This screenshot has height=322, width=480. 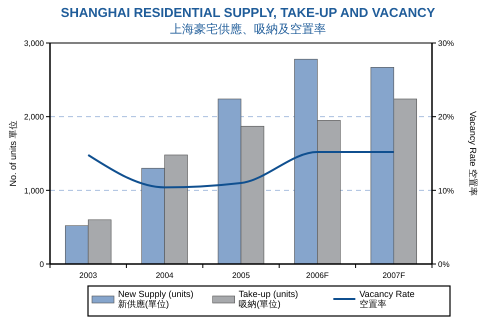 What do you see at coordinates (446, 191) in the screenshot?
I see `y2-tick-label: 10%` at bounding box center [446, 191].